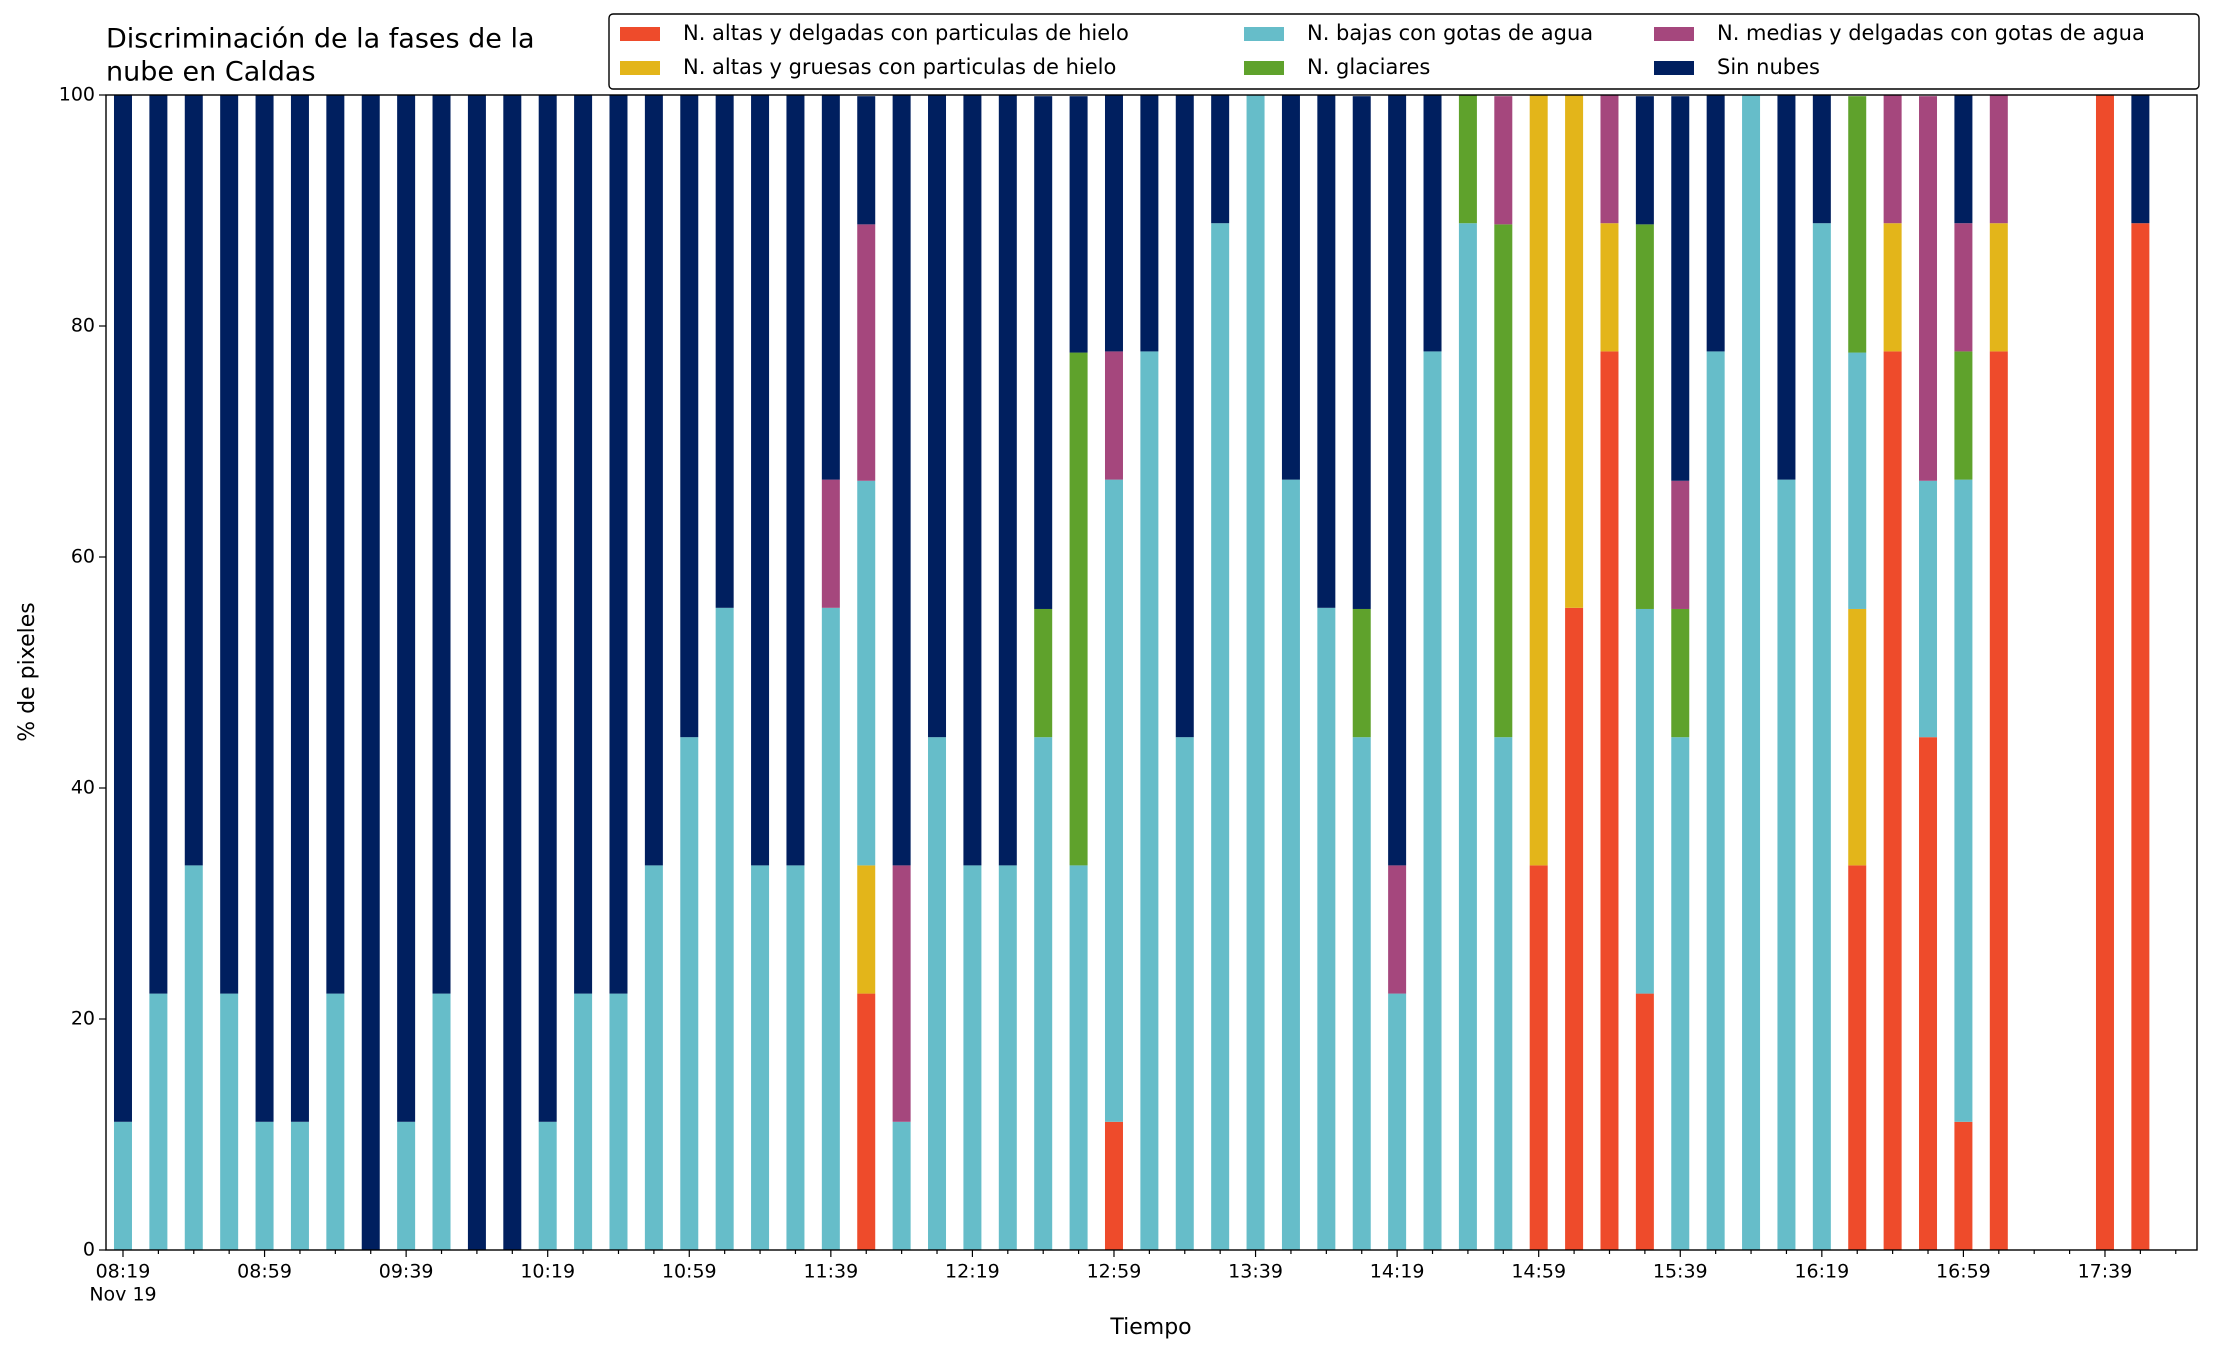  What do you see at coordinates (1255, 1272) in the screenshot?
I see `x-tick-label: 13:39` at bounding box center [1255, 1272].